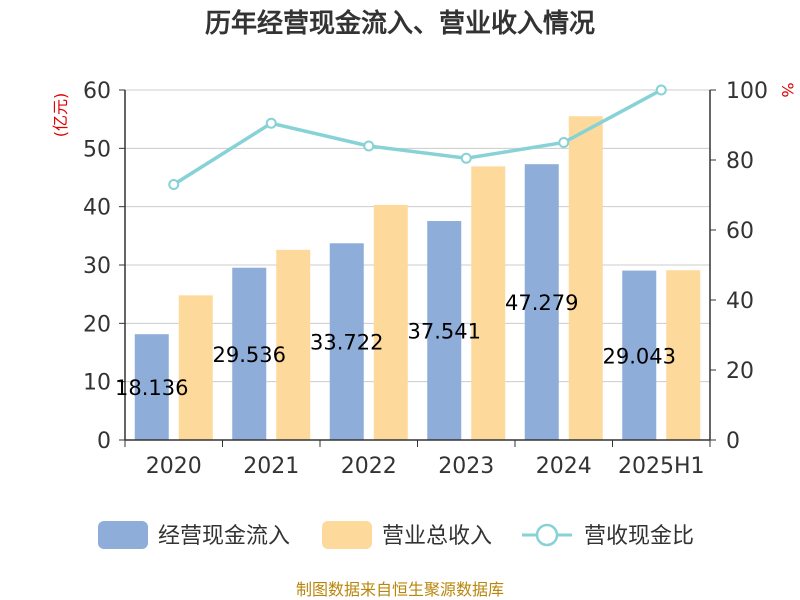 The image size is (800, 600). Describe the element at coordinates (740, 161) in the screenshot. I see `right-tick-label: 80` at that location.